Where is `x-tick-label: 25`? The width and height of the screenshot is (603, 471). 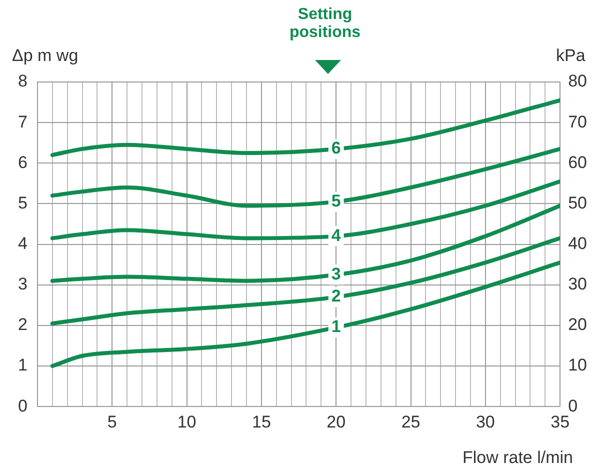
x-tick-label: 25 is located at coordinates (410, 422).